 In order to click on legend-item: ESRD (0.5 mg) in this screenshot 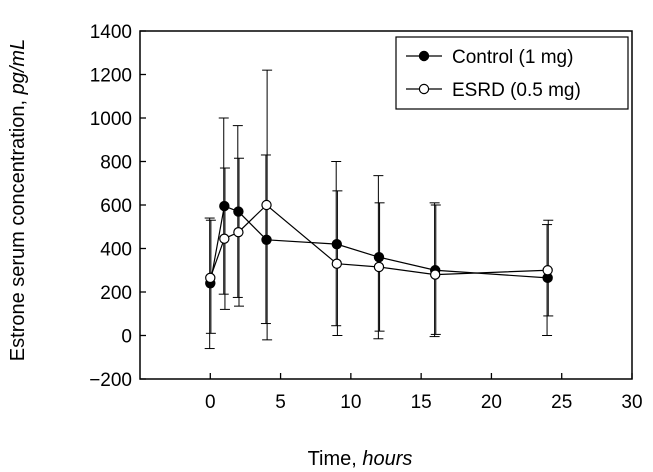, I will do `click(493, 90)`.